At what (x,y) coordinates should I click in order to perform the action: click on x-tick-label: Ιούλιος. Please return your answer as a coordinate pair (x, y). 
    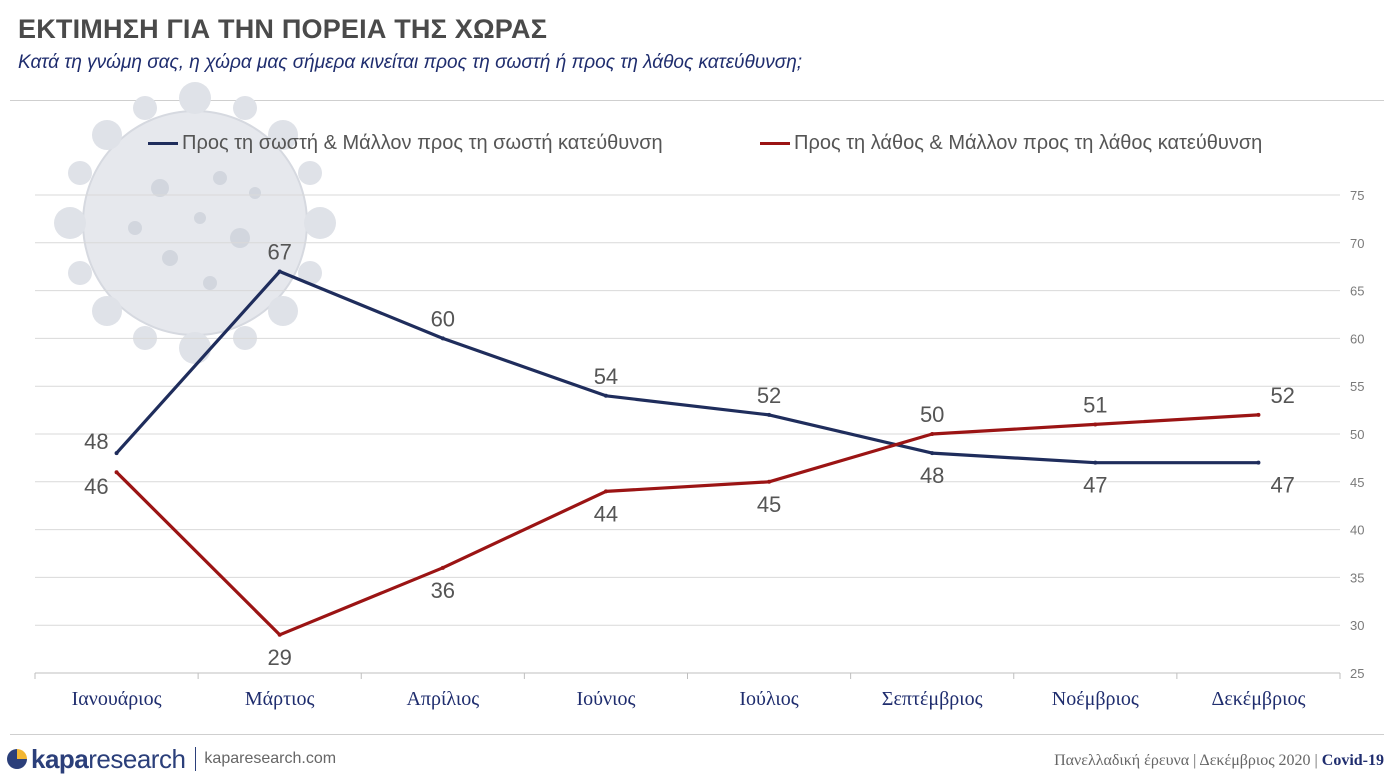
    Looking at the image, I should click on (768, 699).